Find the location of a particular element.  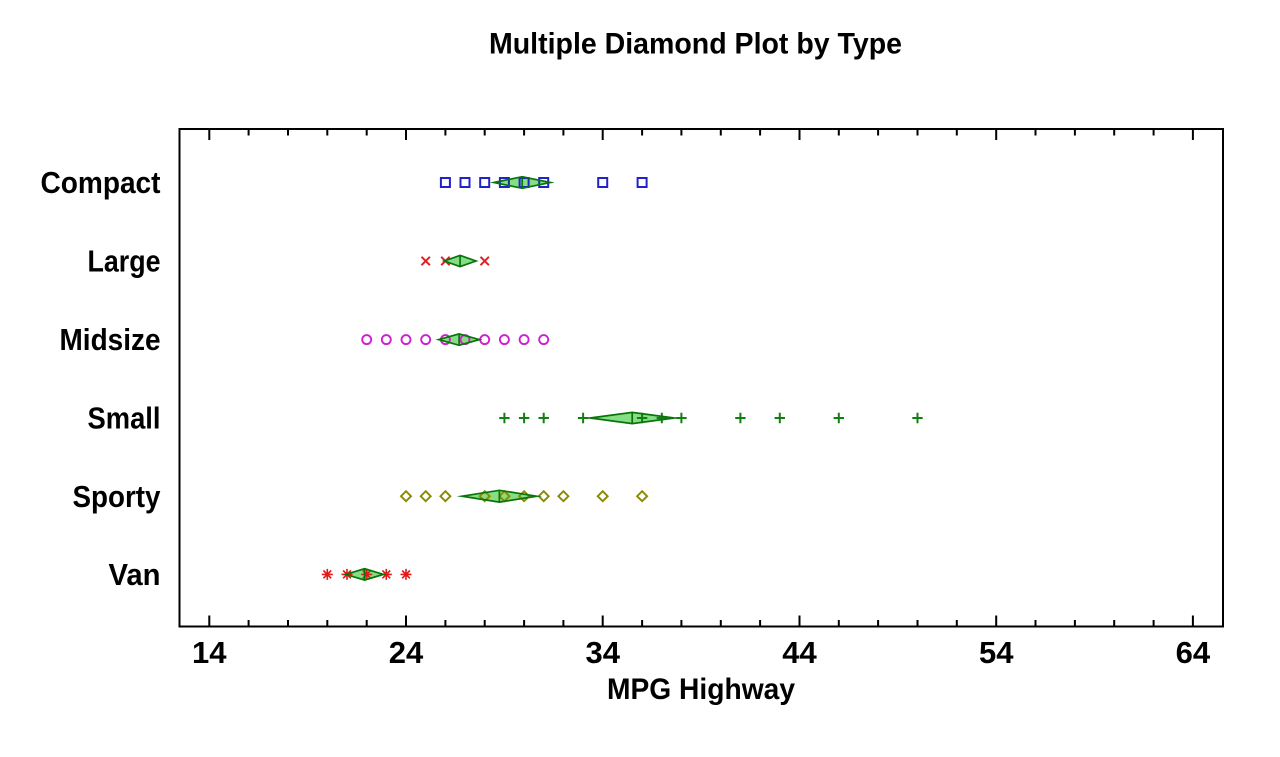

svg-text: 54 is located at coordinates (996, 652).